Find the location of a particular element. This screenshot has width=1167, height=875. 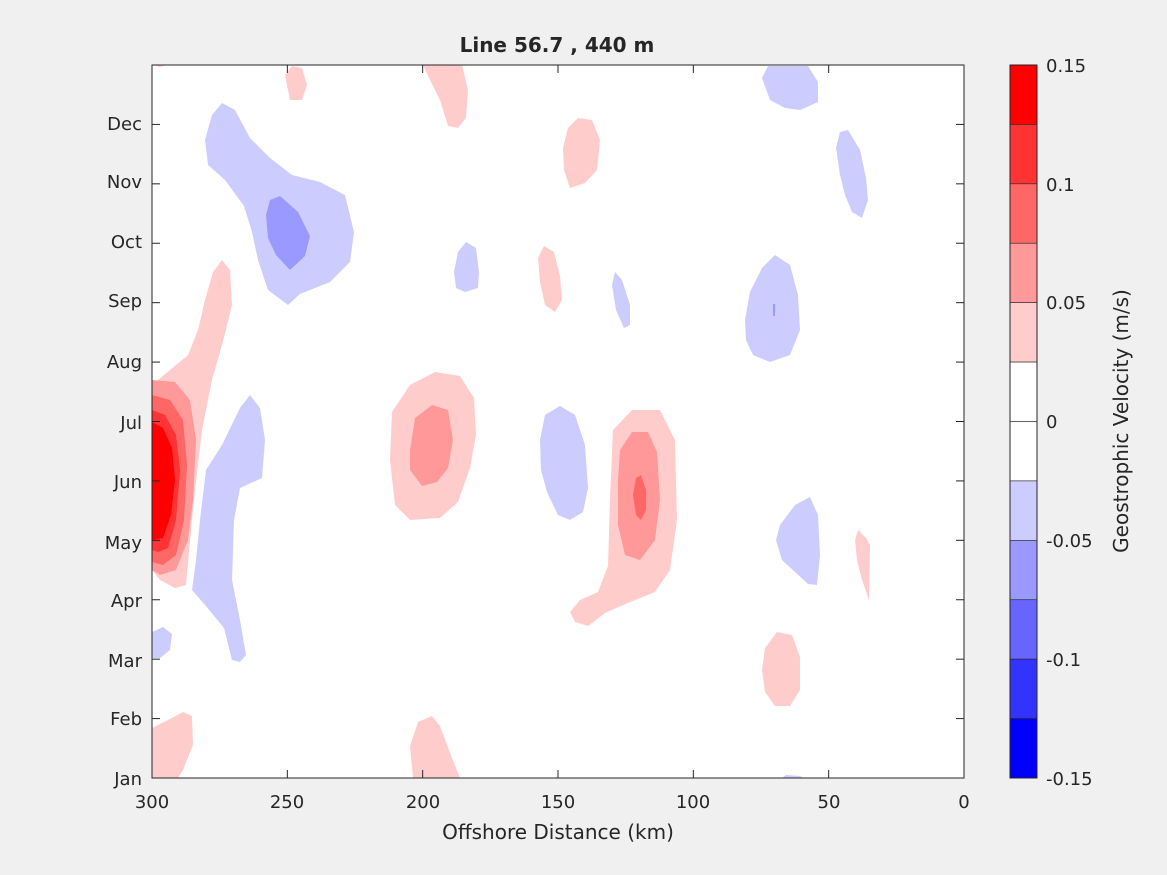

x-tick-label: 150 is located at coordinates (558, 802).